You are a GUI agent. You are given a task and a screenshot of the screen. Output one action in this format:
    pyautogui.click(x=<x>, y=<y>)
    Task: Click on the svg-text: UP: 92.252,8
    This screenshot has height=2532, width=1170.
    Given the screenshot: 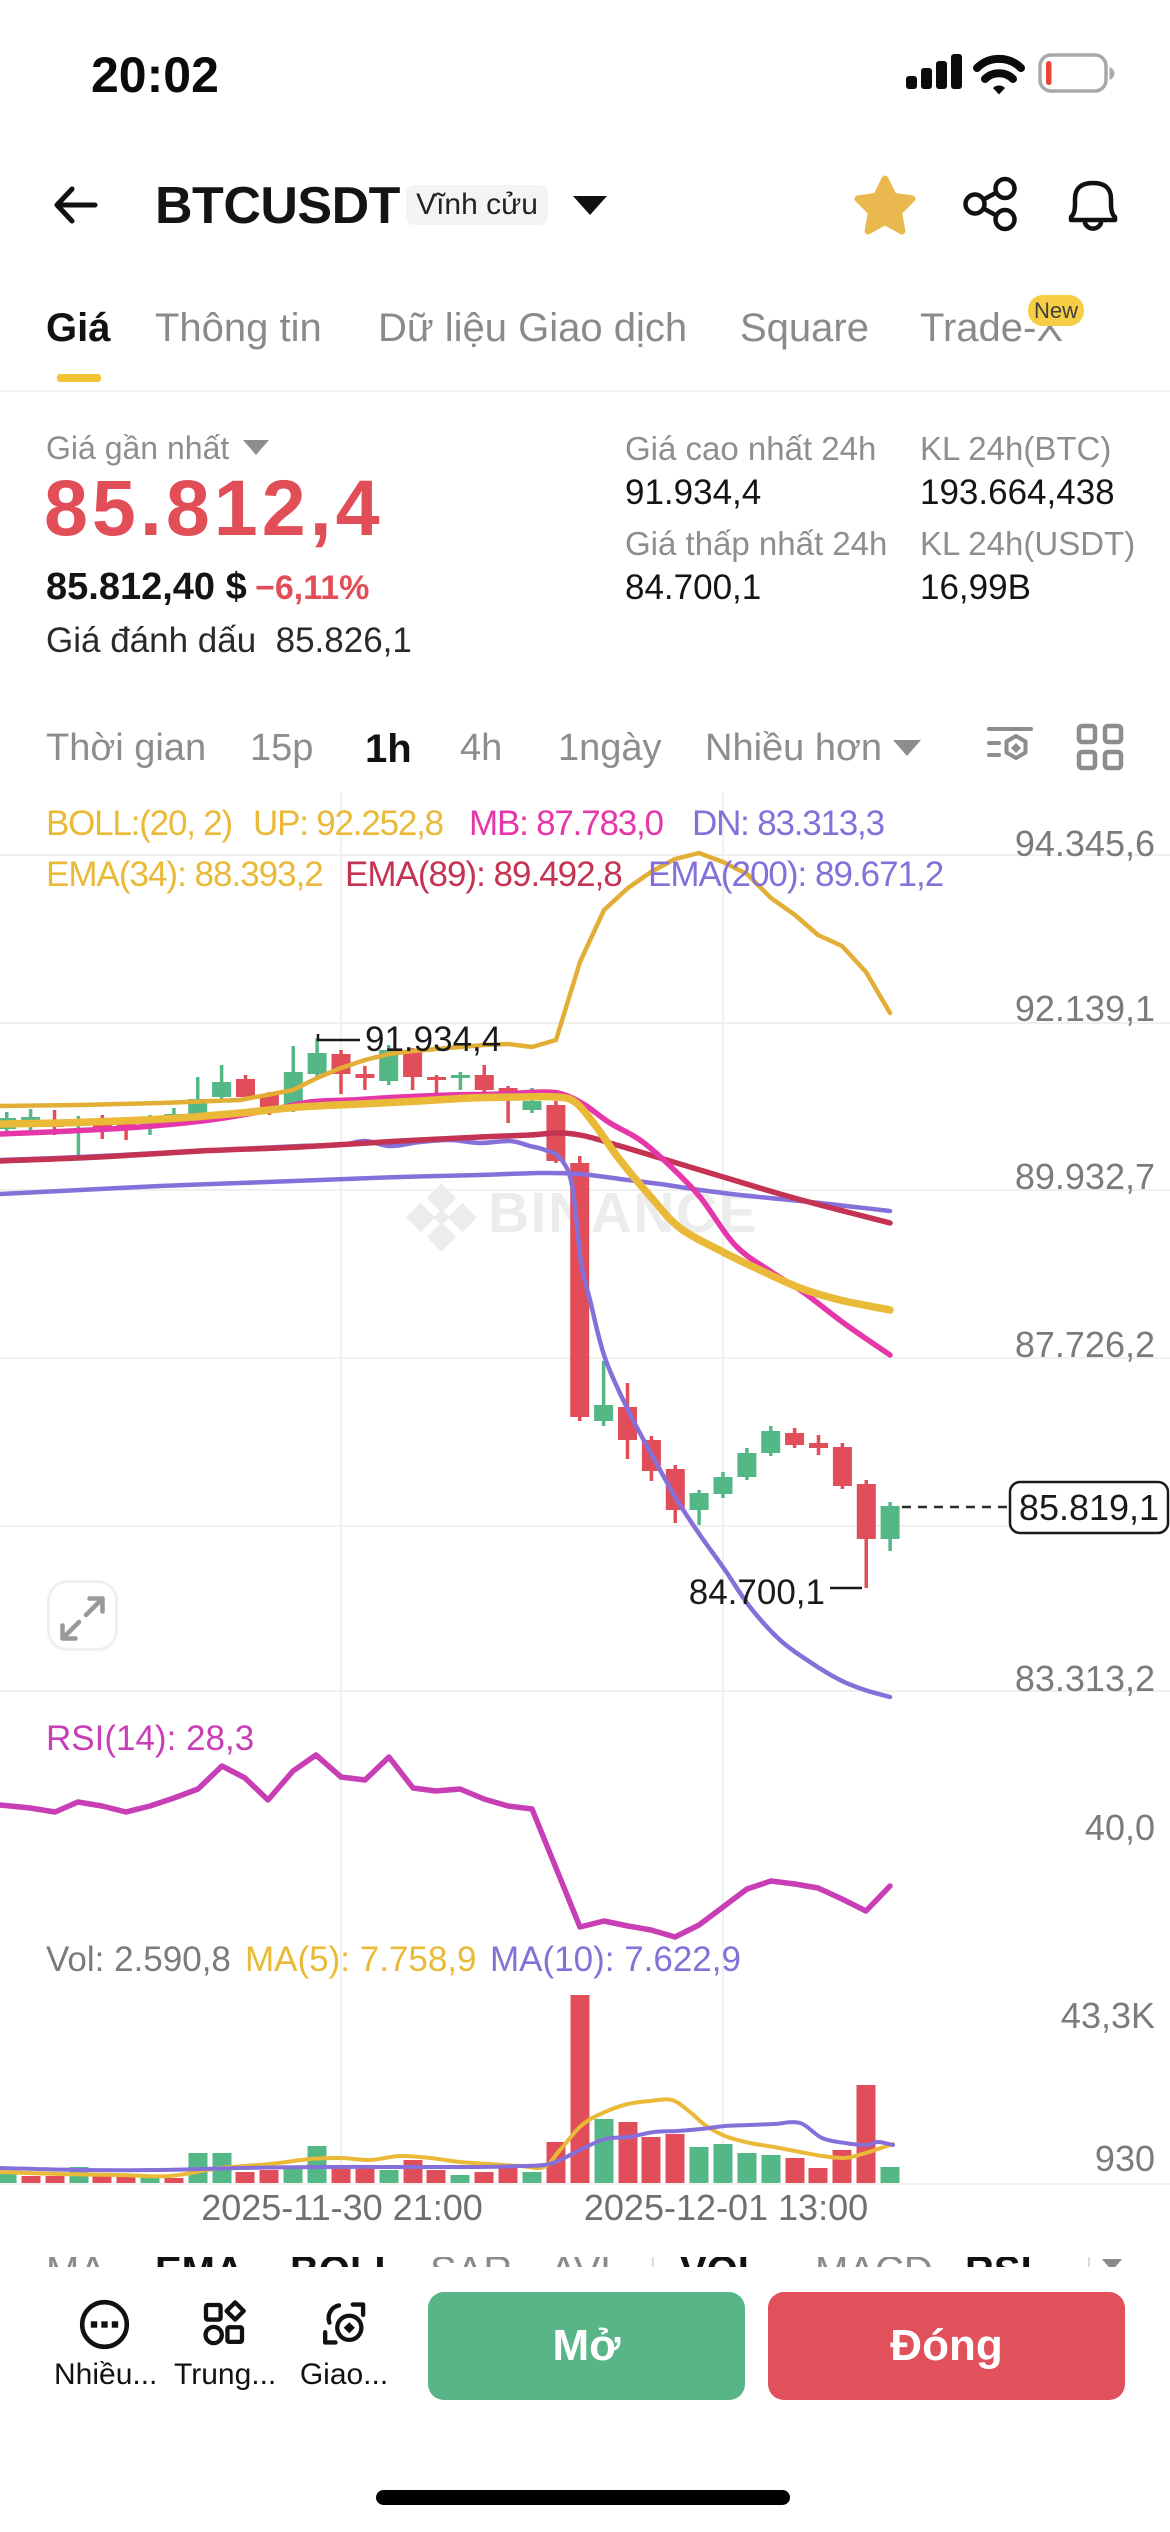 What is the action you would take?
    pyautogui.click(x=348, y=823)
    